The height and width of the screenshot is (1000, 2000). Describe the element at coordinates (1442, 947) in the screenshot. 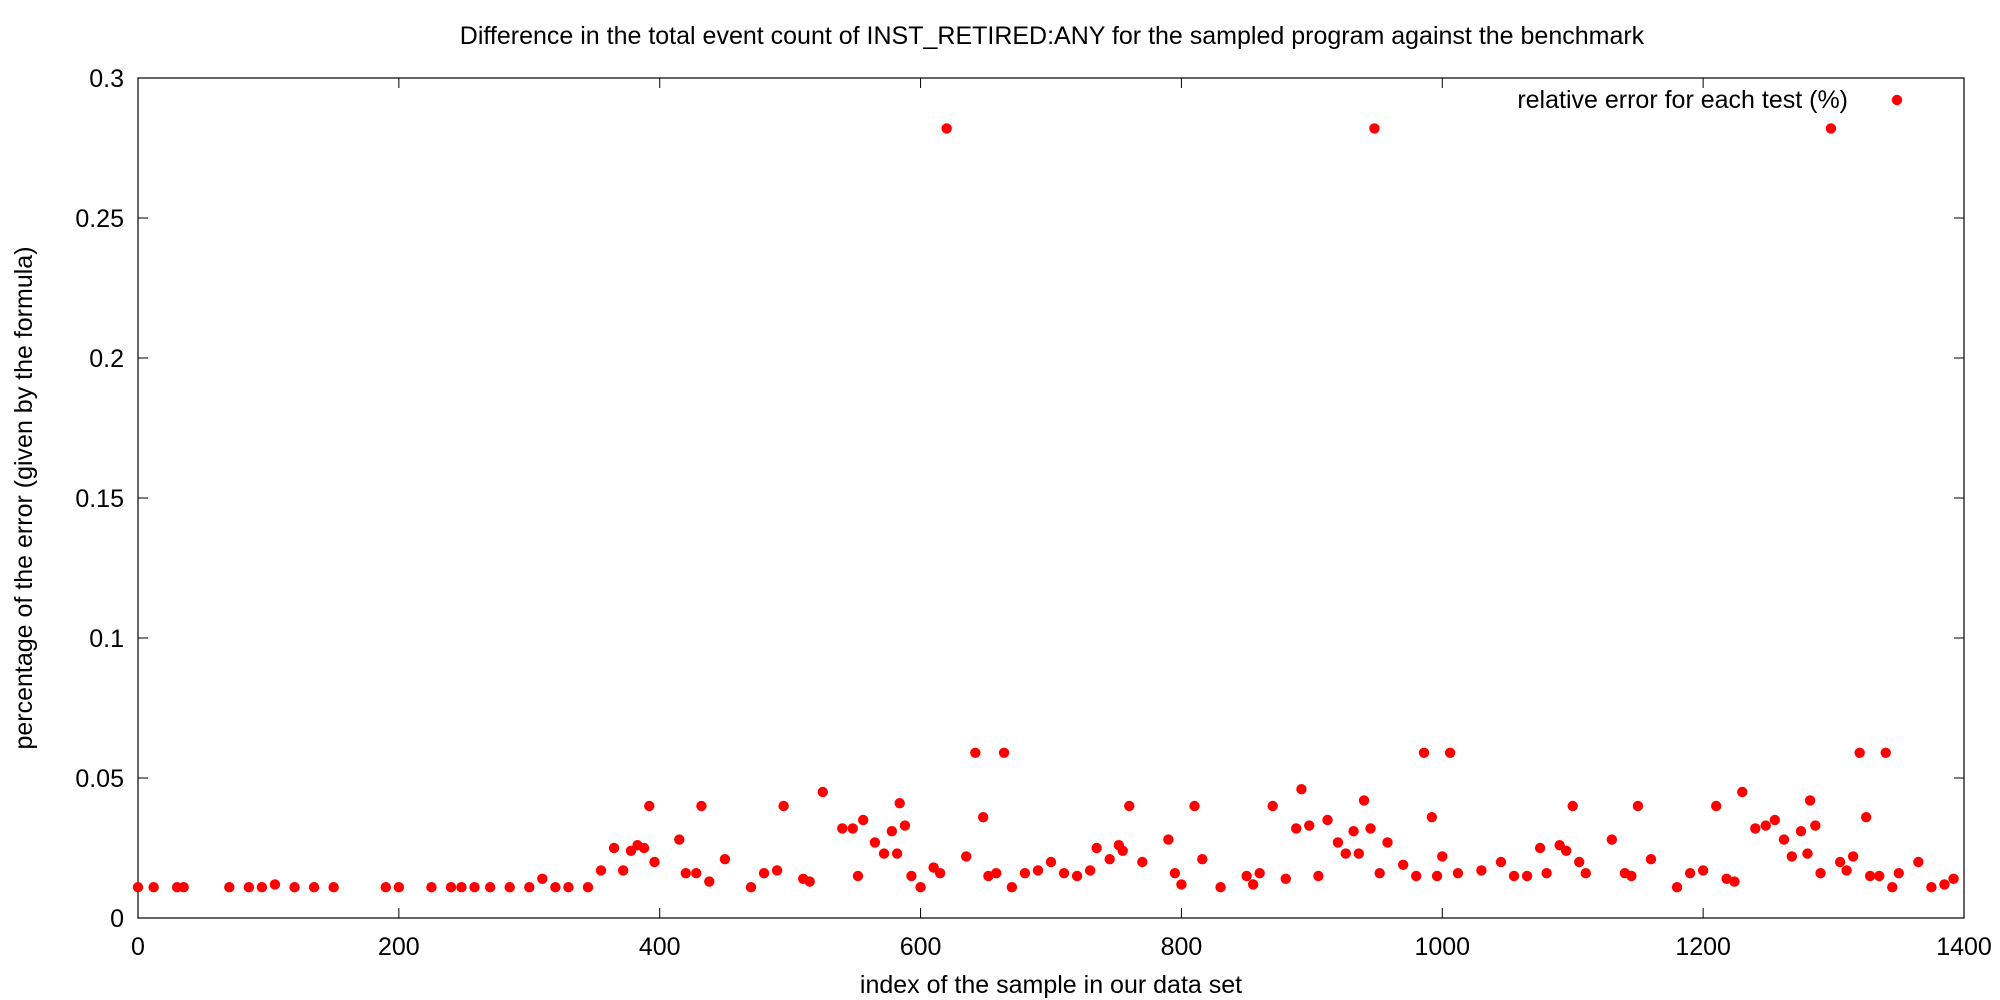

I see `x-tick-label: 1000` at that location.